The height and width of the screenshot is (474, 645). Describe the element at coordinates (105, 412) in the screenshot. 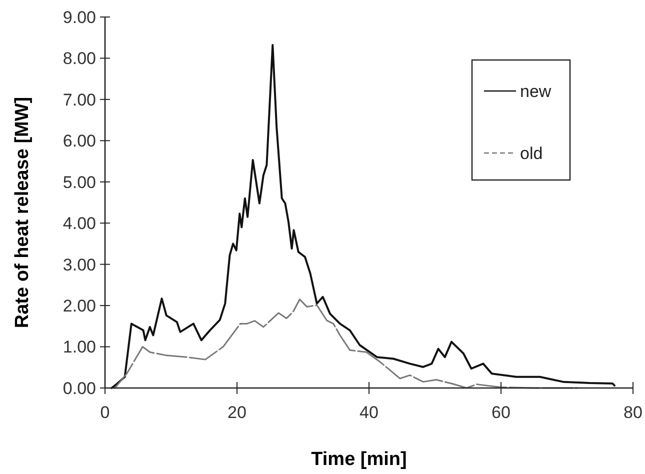

I see `x-tick-label: 0` at that location.